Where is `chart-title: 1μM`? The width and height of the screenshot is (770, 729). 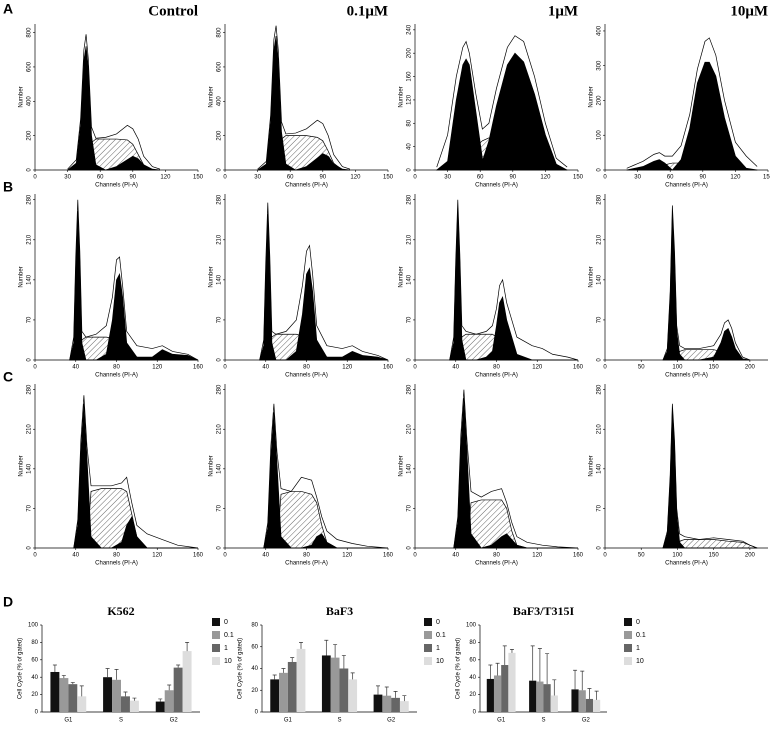
chart-title: 1μM is located at coordinates (563, 11).